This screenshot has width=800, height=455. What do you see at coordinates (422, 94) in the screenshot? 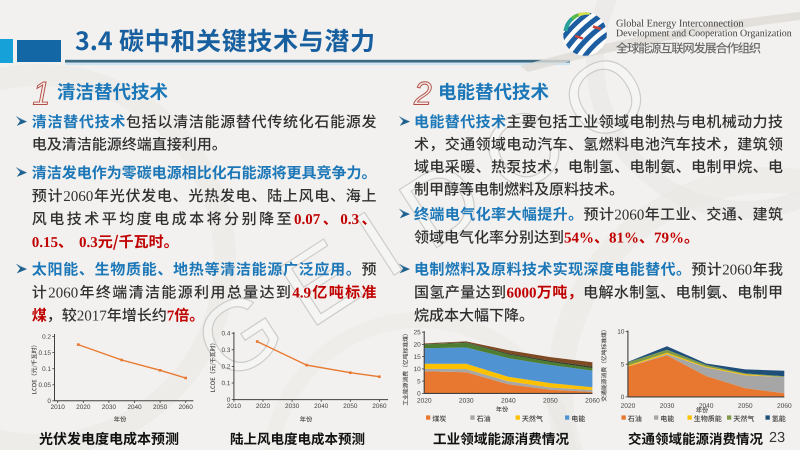
I see `svg-text: 2` at bounding box center [422, 94].